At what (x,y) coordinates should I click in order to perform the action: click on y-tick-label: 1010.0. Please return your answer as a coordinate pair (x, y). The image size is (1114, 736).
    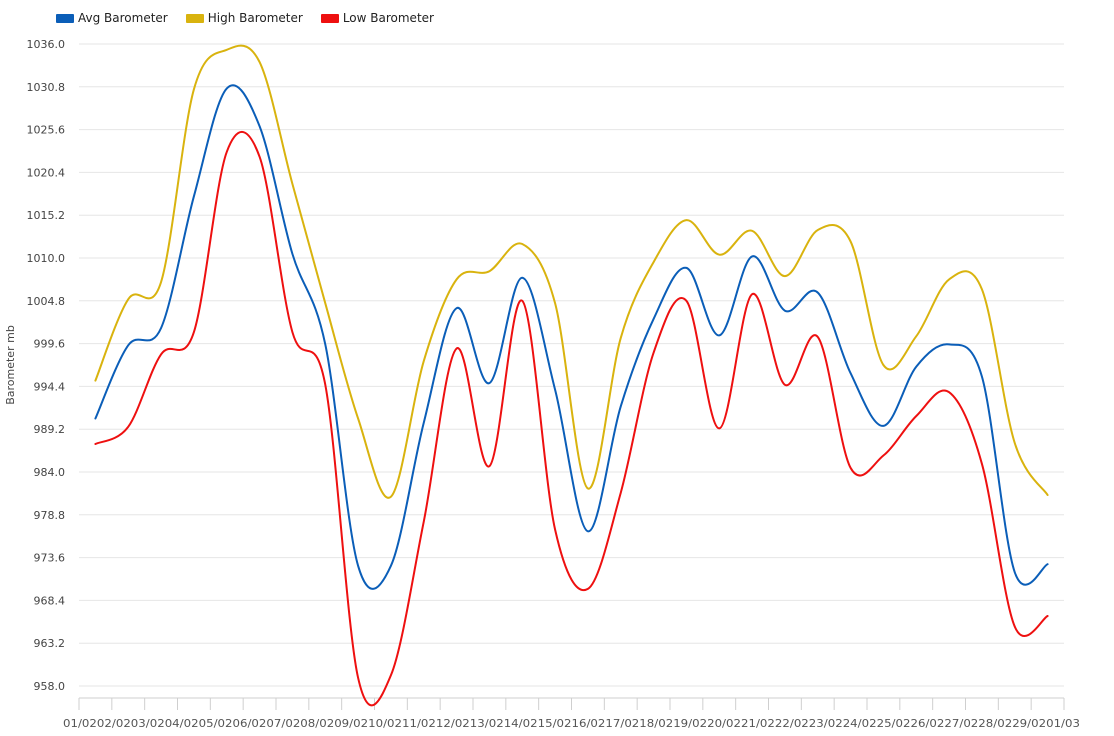
    Looking at the image, I should click on (46, 258).